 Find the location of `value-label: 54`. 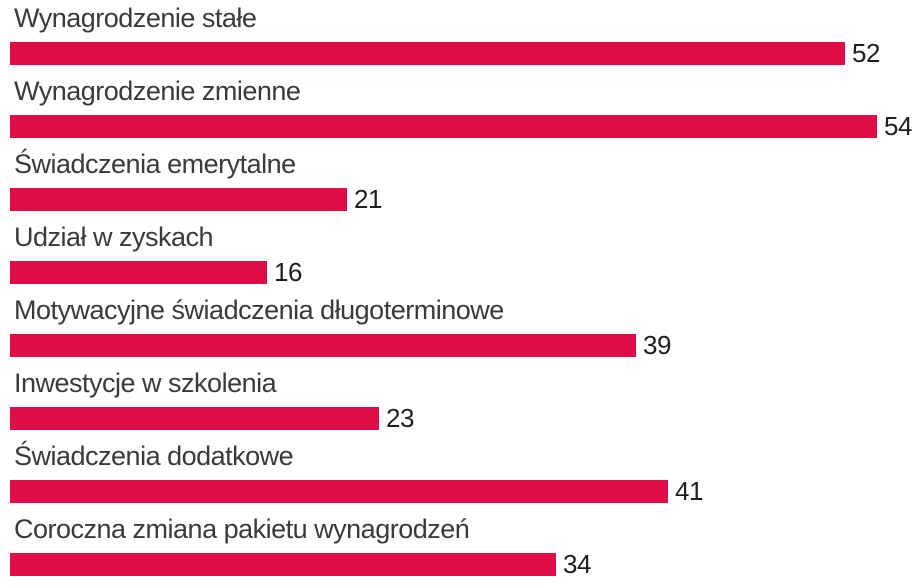

value-label: 54 is located at coordinates (898, 126).